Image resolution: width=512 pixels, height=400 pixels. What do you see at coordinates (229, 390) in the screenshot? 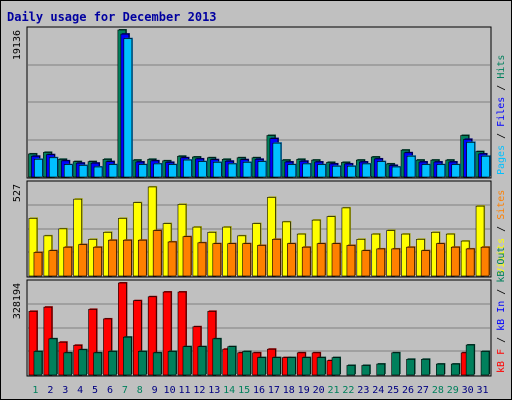
I see `x-tick-label: 14` at bounding box center [229, 390].